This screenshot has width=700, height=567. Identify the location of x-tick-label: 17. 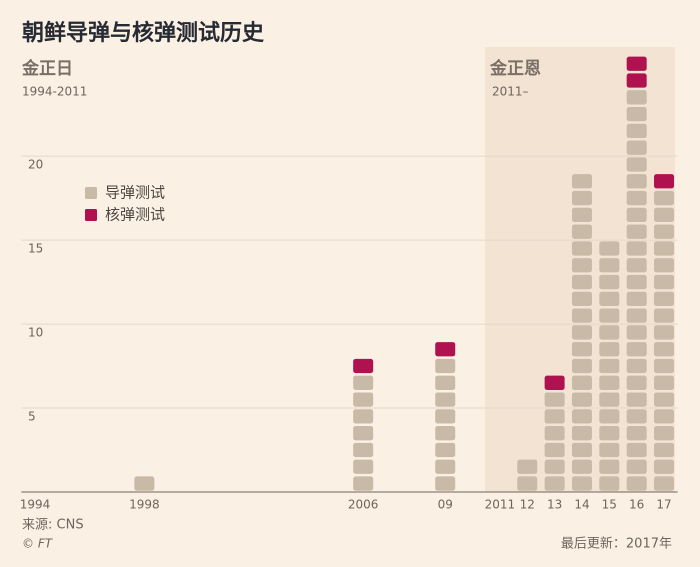
(663, 505).